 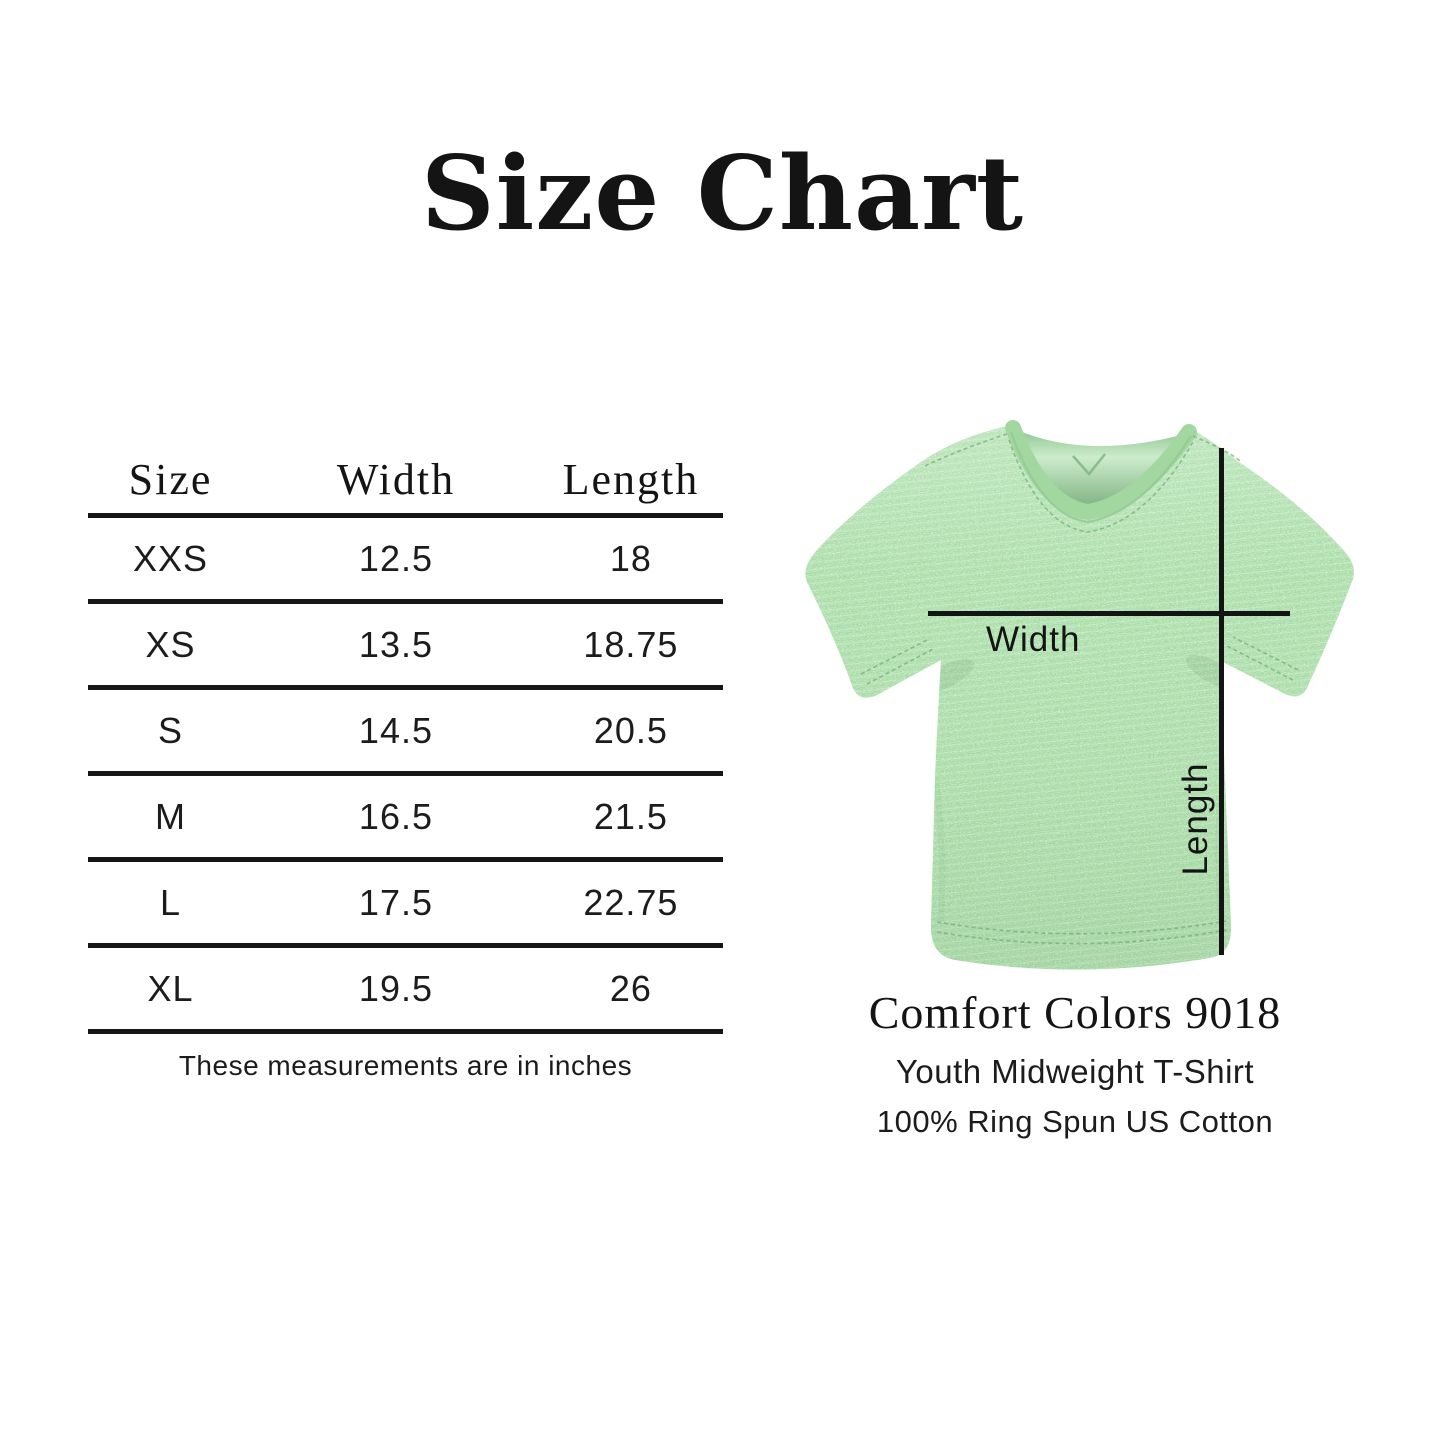 What do you see at coordinates (171, 902) in the screenshot?
I see `cell-size: L` at bounding box center [171, 902].